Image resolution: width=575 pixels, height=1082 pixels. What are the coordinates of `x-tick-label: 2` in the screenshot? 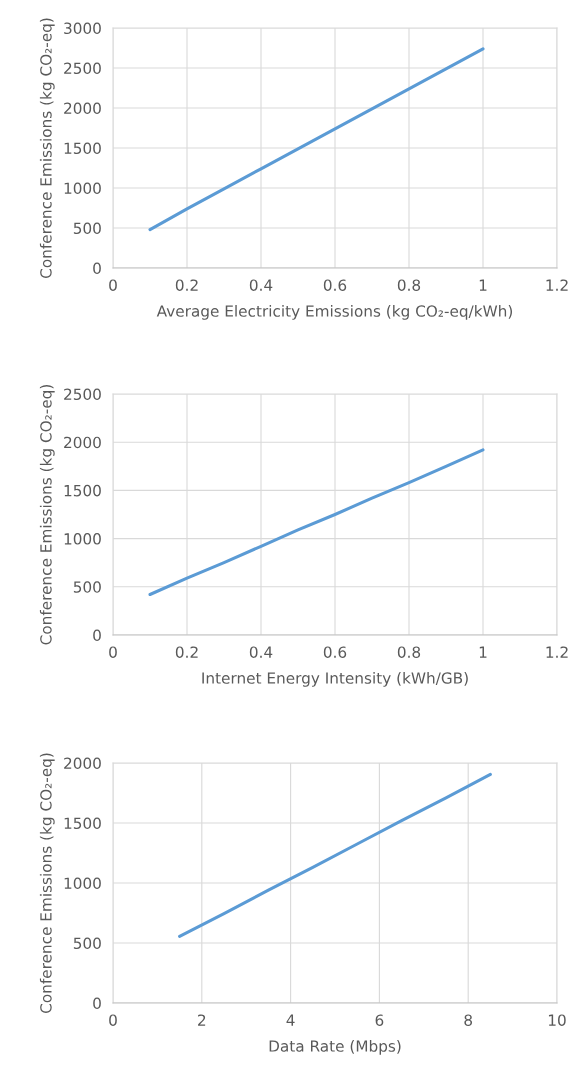 It's located at (202, 1020).